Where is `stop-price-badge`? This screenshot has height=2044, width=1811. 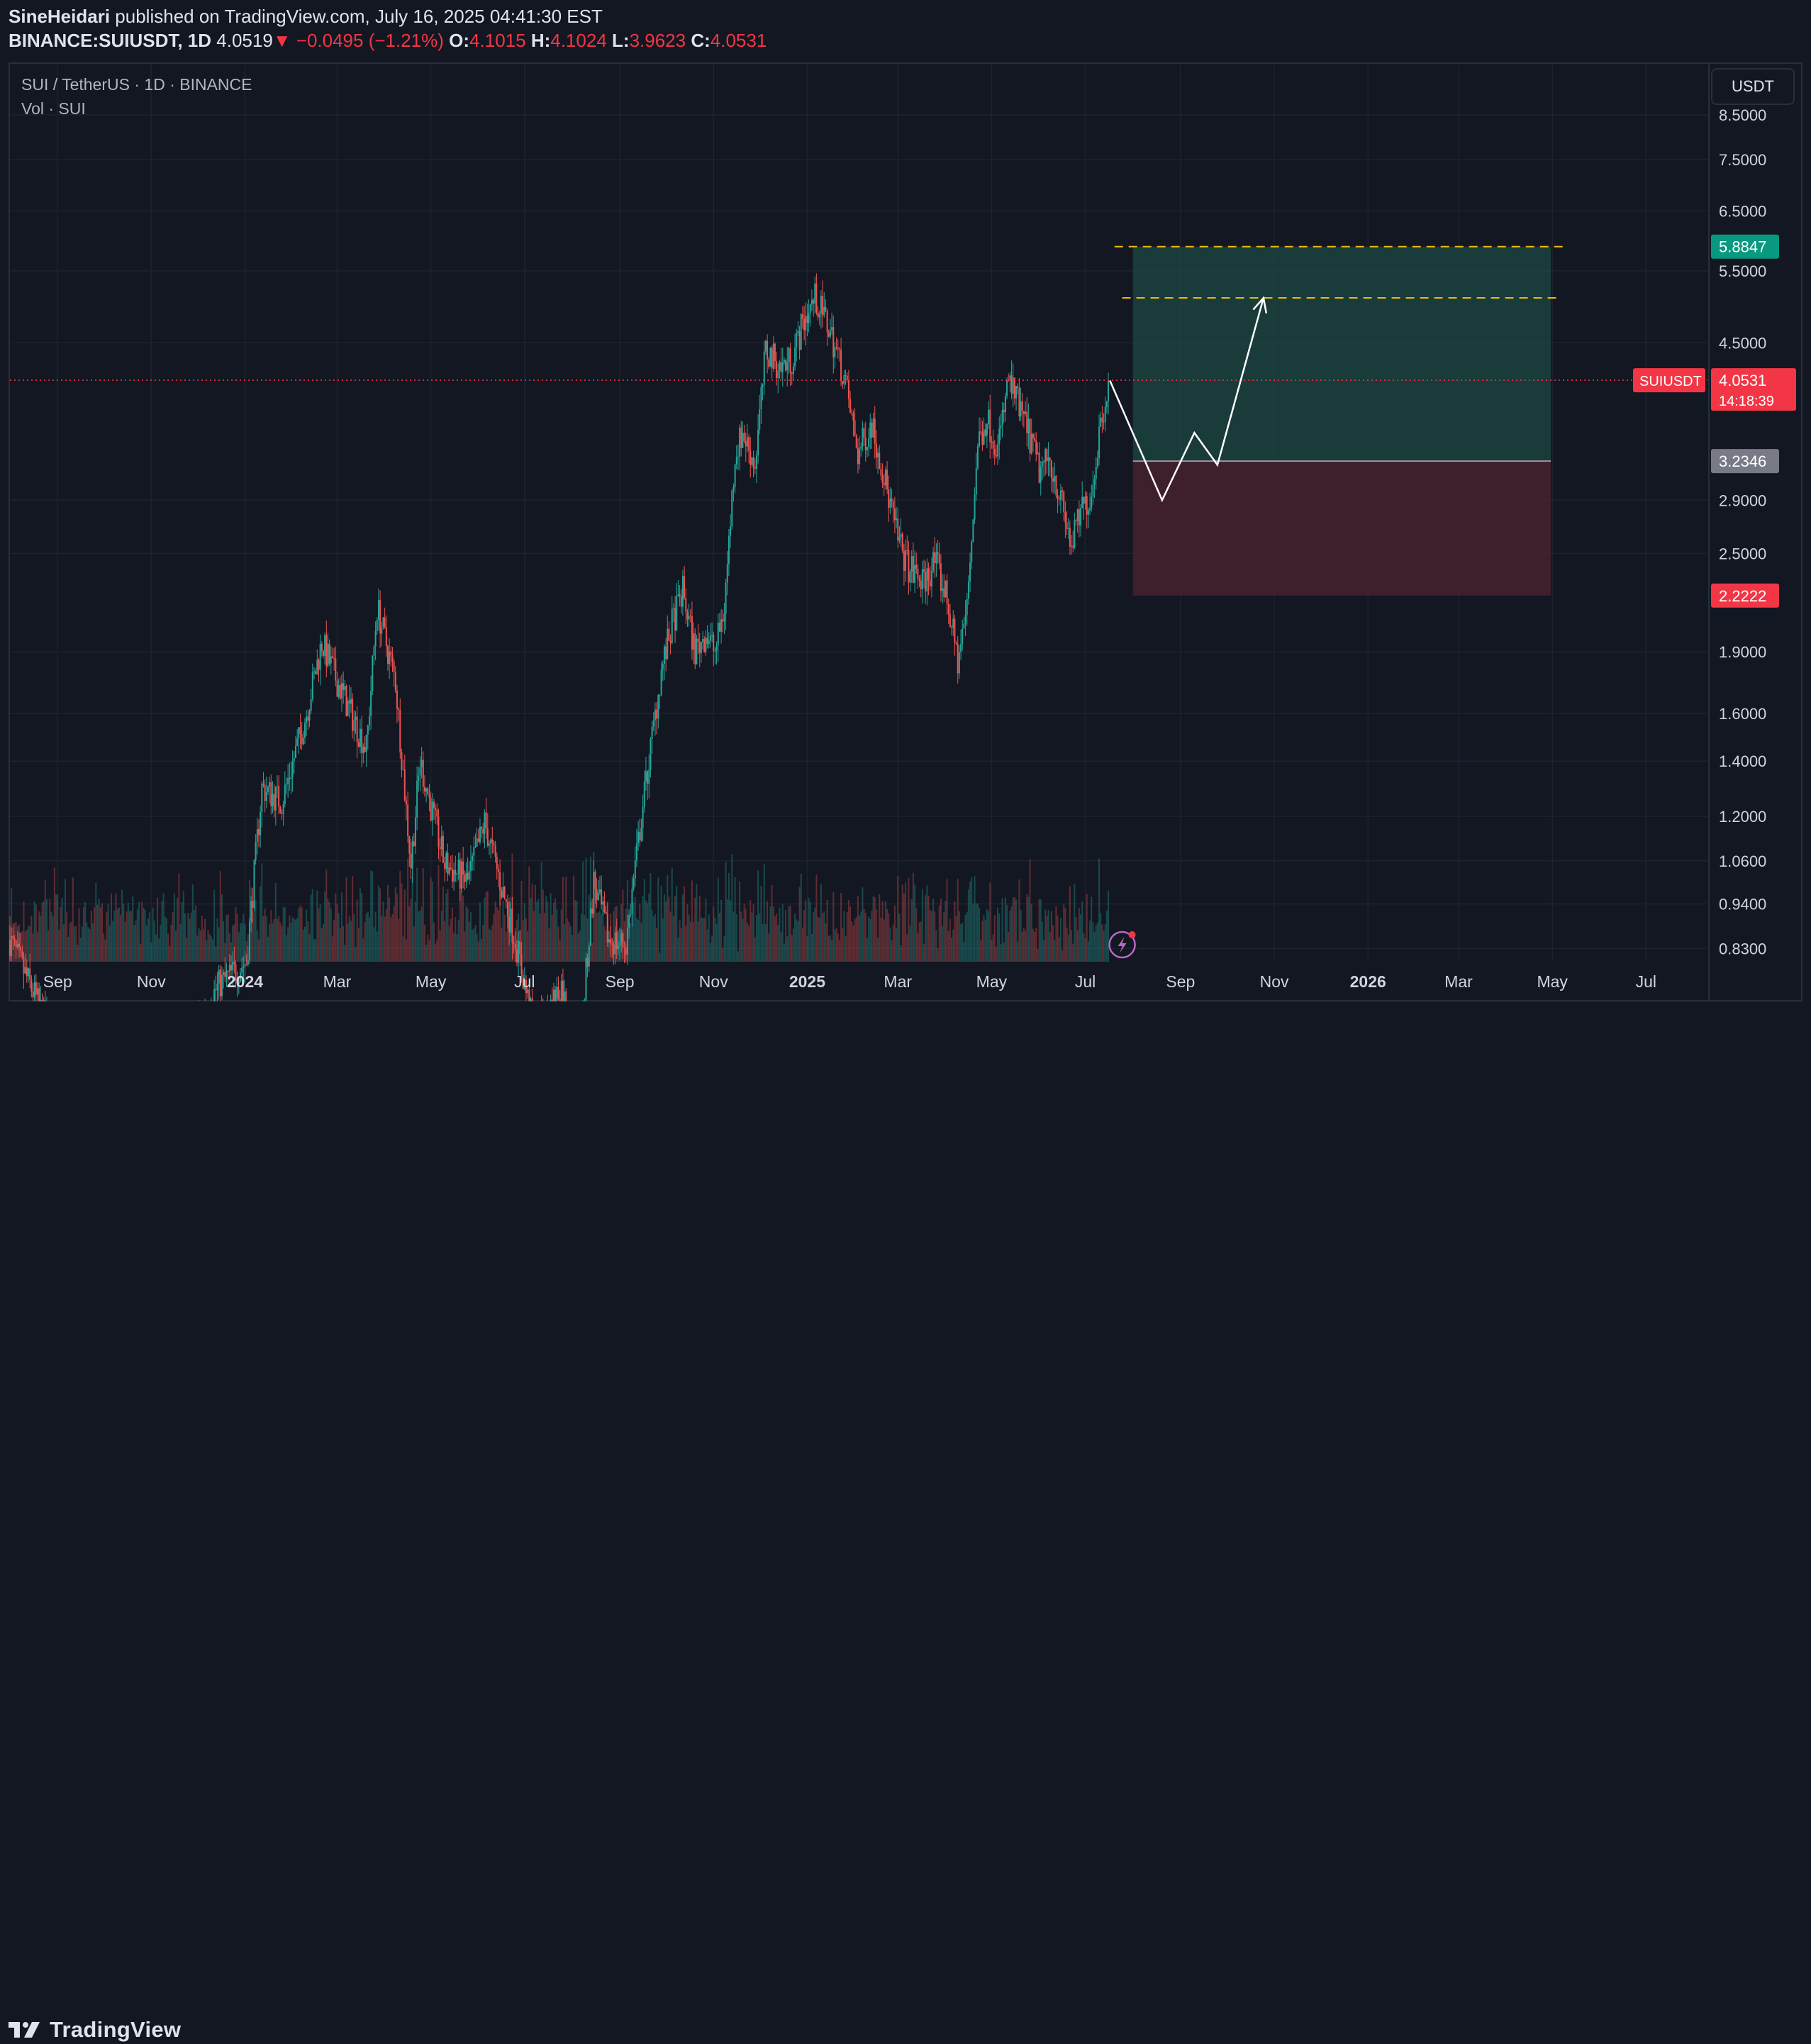 stop-price-badge is located at coordinates (1745, 595).